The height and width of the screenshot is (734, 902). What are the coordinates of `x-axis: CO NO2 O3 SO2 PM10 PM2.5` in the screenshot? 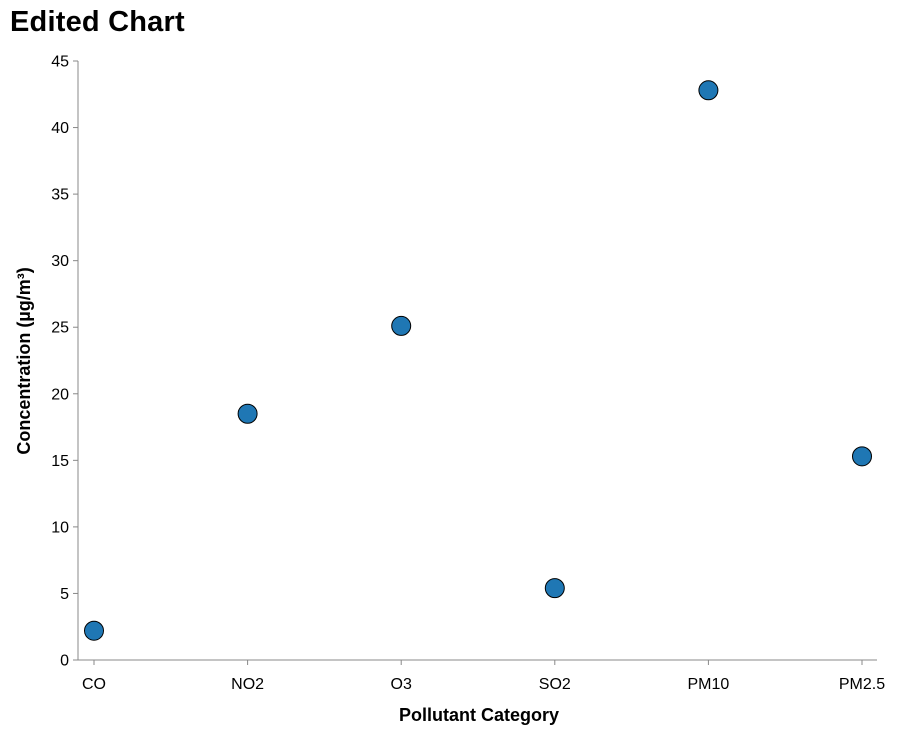 It's located at (481, 676).